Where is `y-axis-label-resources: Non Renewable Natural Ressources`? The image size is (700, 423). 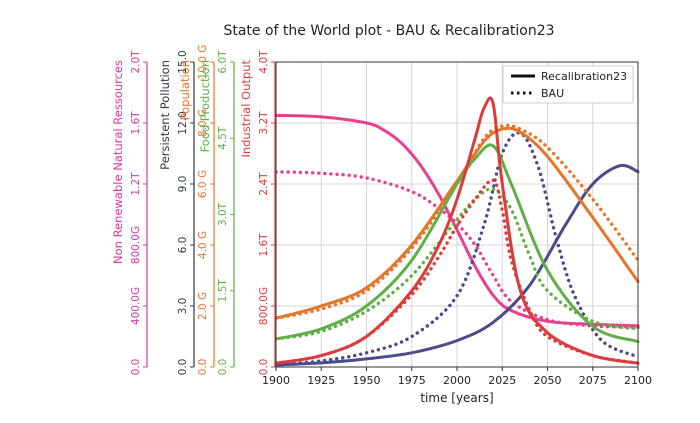 y-axis-label-resources: Non Renewable Natural Ressources is located at coordinates (118, 162).